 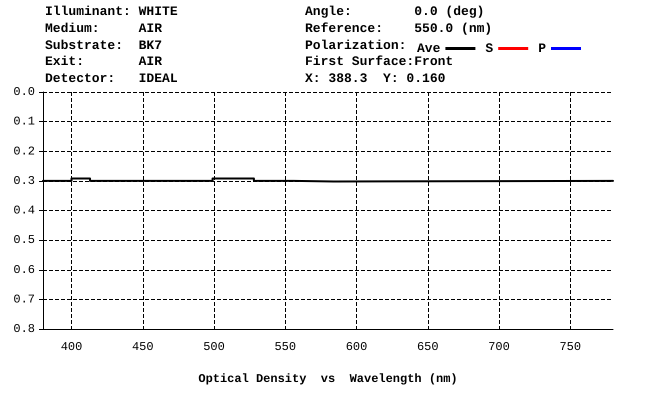 What do you see at coordinates (355, 46) in the screenshot?
I see `legend-title: Polarization:` at bounding box center [355, 46].